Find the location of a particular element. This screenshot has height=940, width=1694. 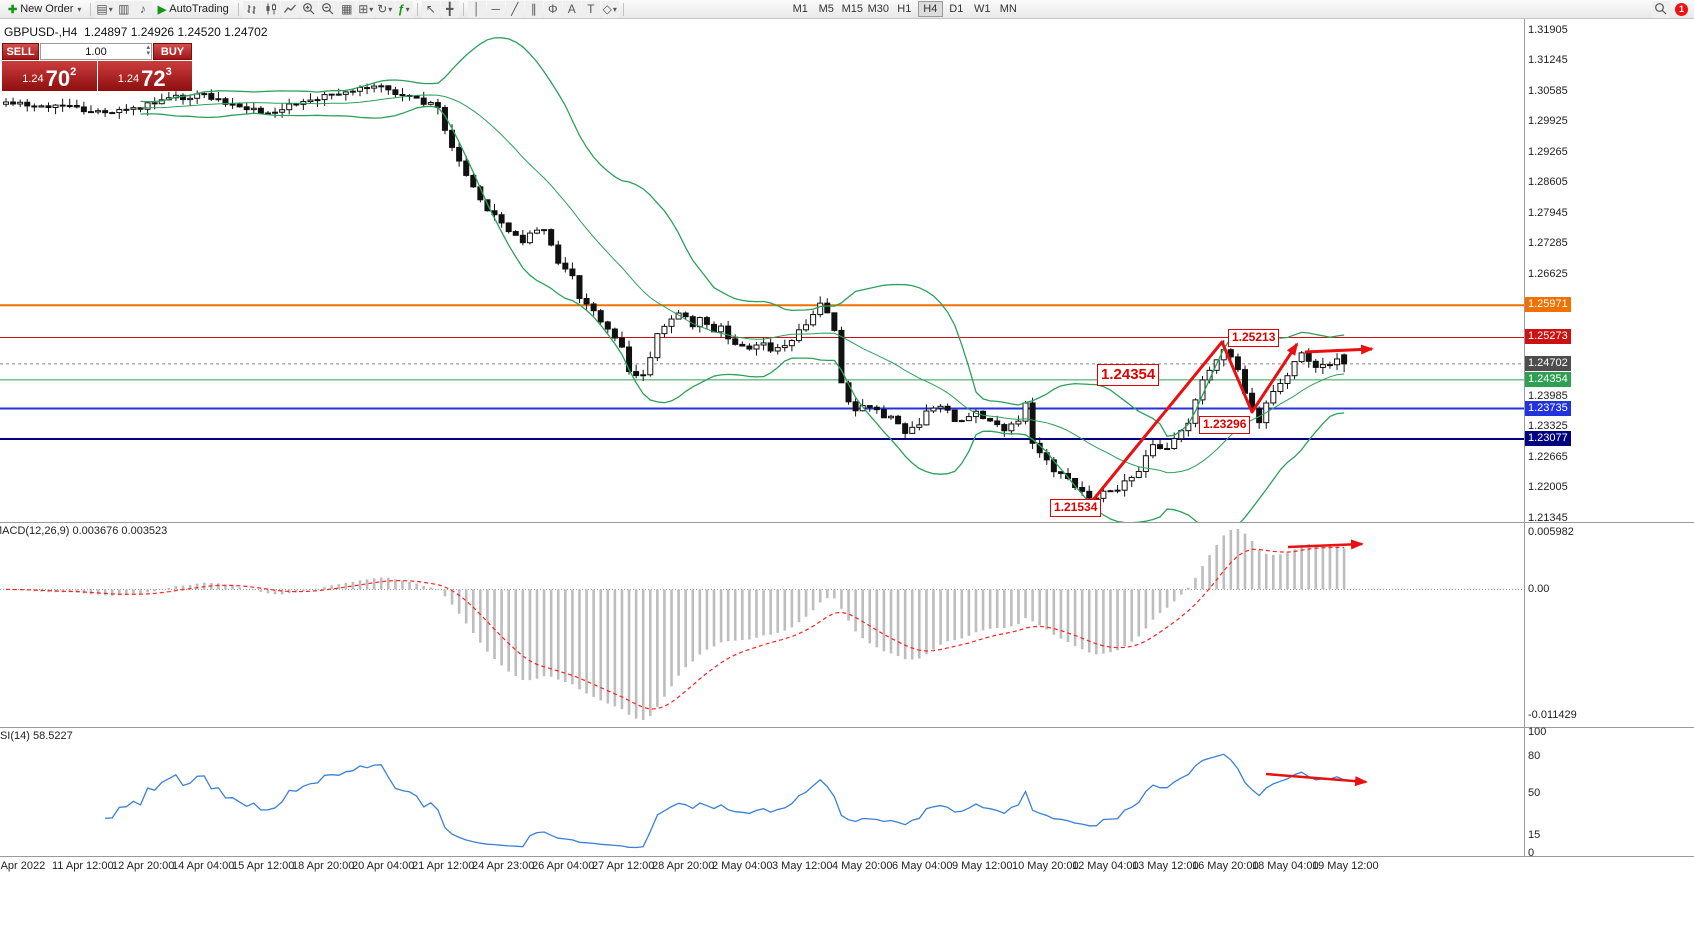

volume-up-icon: ▴ is located at coordinates (148, 47).